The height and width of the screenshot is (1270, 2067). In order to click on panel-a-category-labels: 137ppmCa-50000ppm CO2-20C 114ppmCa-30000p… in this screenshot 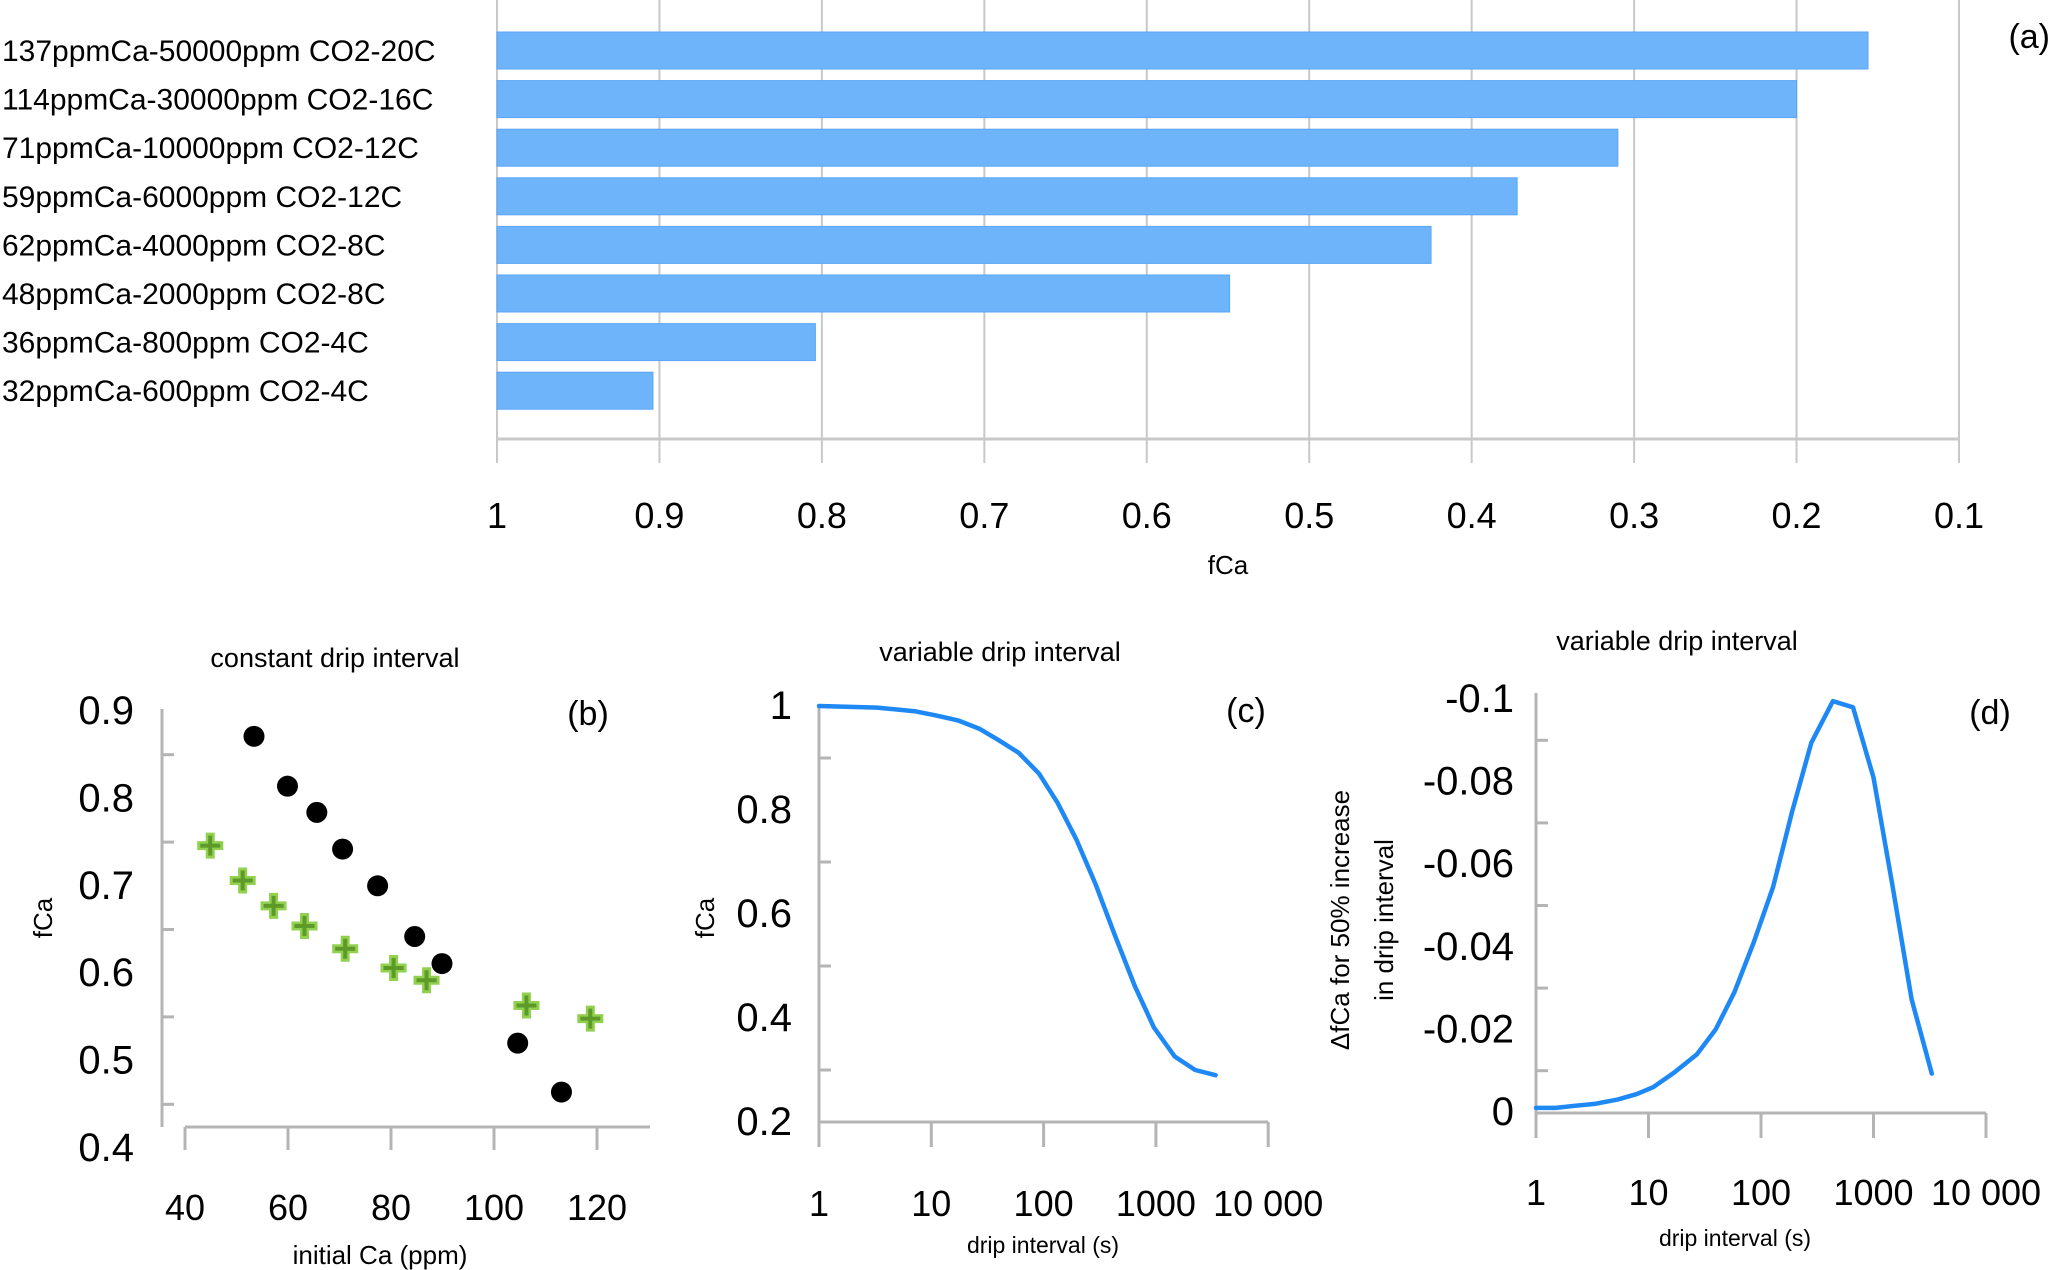, I will do `click(219, 221)`.